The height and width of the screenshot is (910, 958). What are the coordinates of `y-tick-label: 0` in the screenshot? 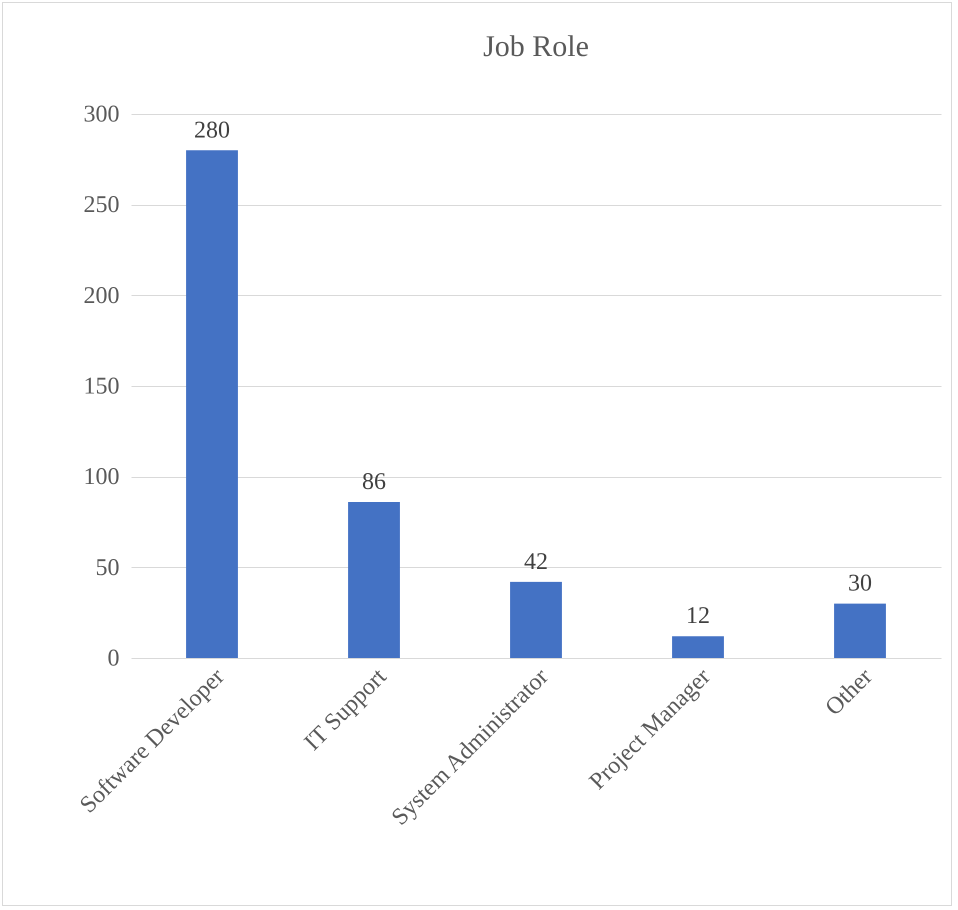 It's located at (114, 659).